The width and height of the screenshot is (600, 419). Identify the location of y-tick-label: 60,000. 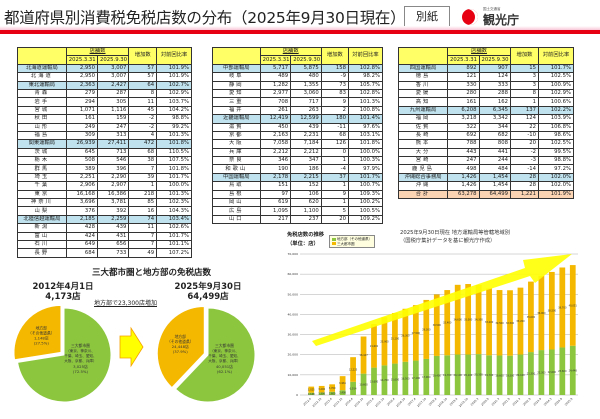
(293, 274).